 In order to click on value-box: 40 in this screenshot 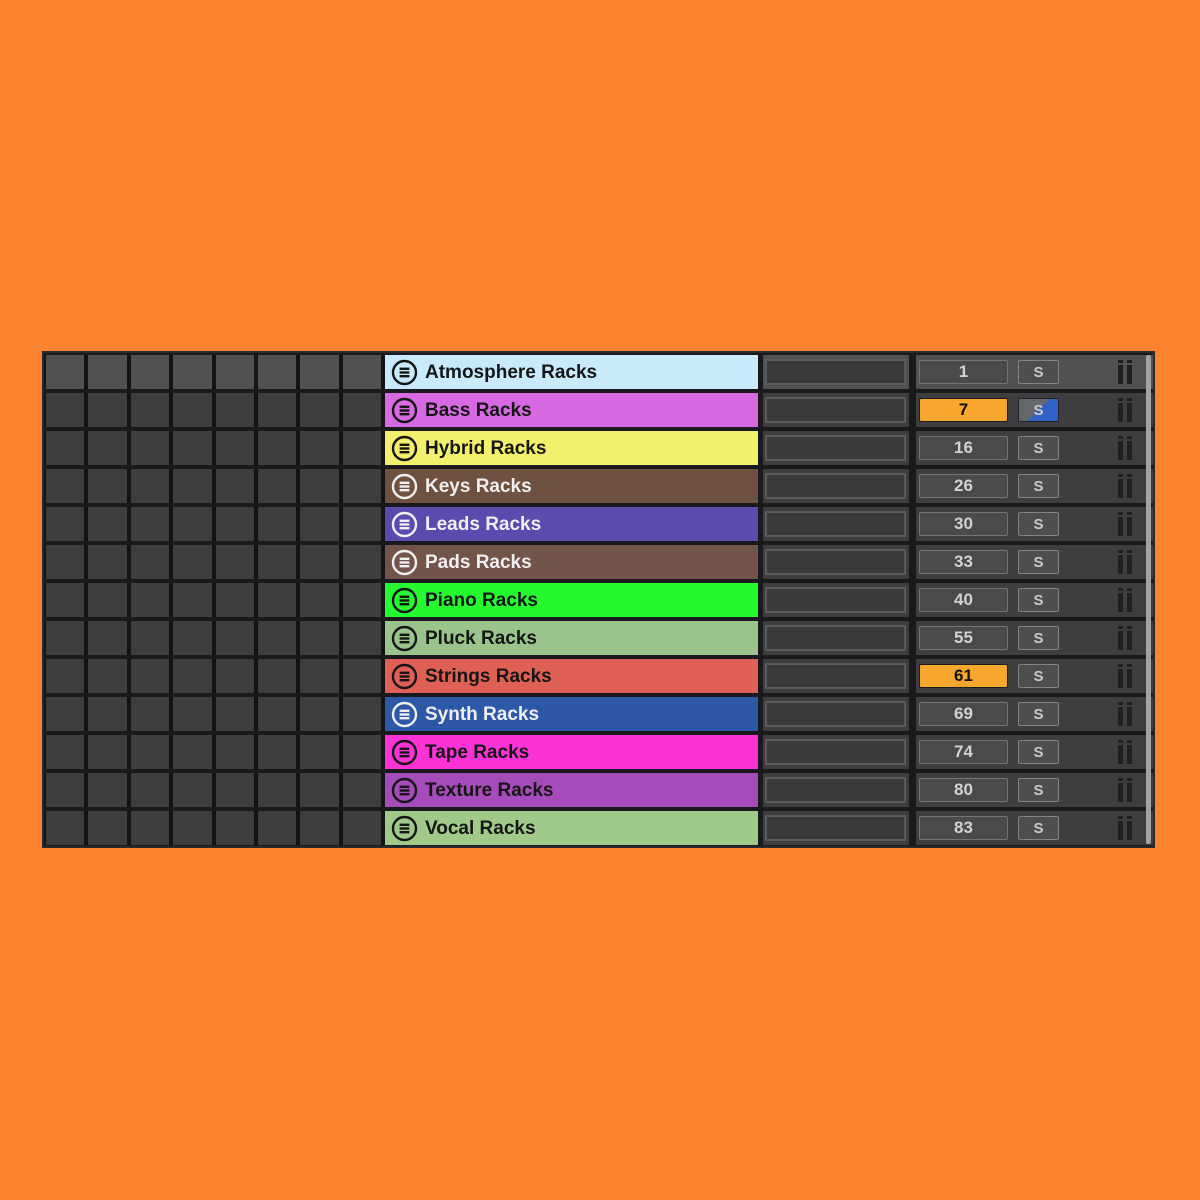, I will do `click(963, 600)`.